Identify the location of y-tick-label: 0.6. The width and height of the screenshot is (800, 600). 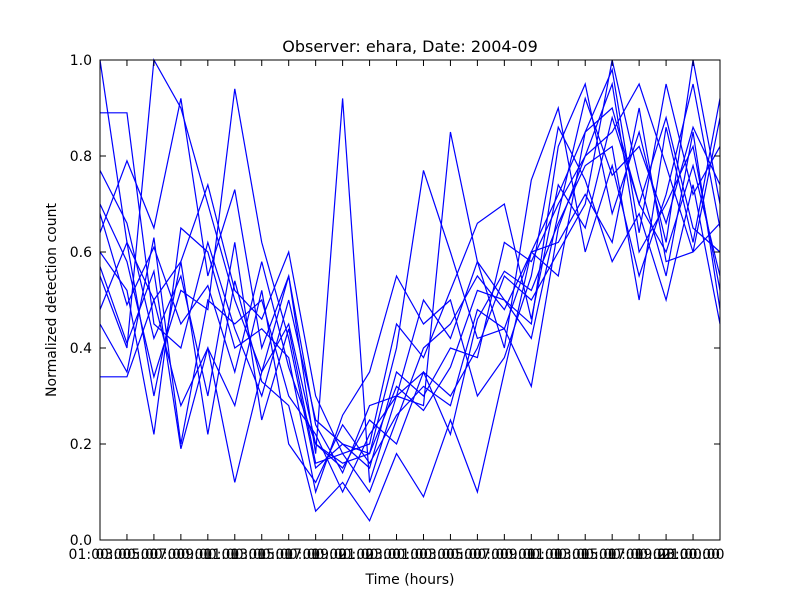
(81, 253).